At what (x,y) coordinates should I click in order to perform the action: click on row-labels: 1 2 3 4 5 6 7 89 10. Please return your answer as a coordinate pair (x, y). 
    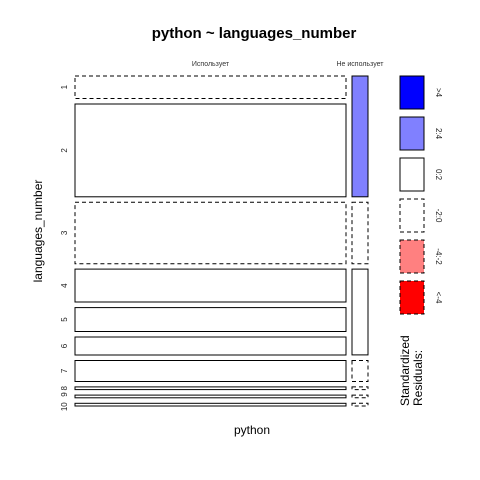
    Looking at the image, I should click on (64, 247).